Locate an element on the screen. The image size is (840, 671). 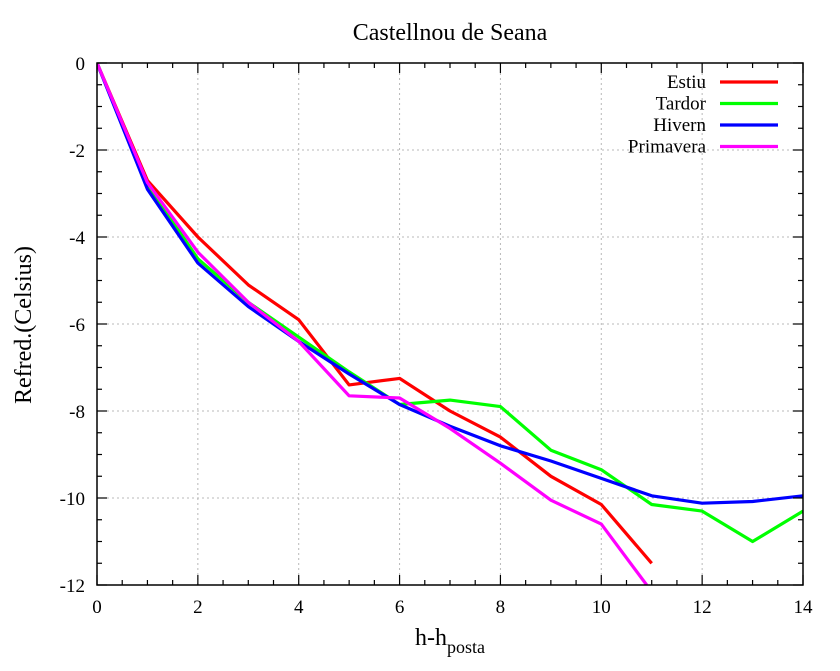
y-tick-label: -8 is located at coordinates (77, 412).